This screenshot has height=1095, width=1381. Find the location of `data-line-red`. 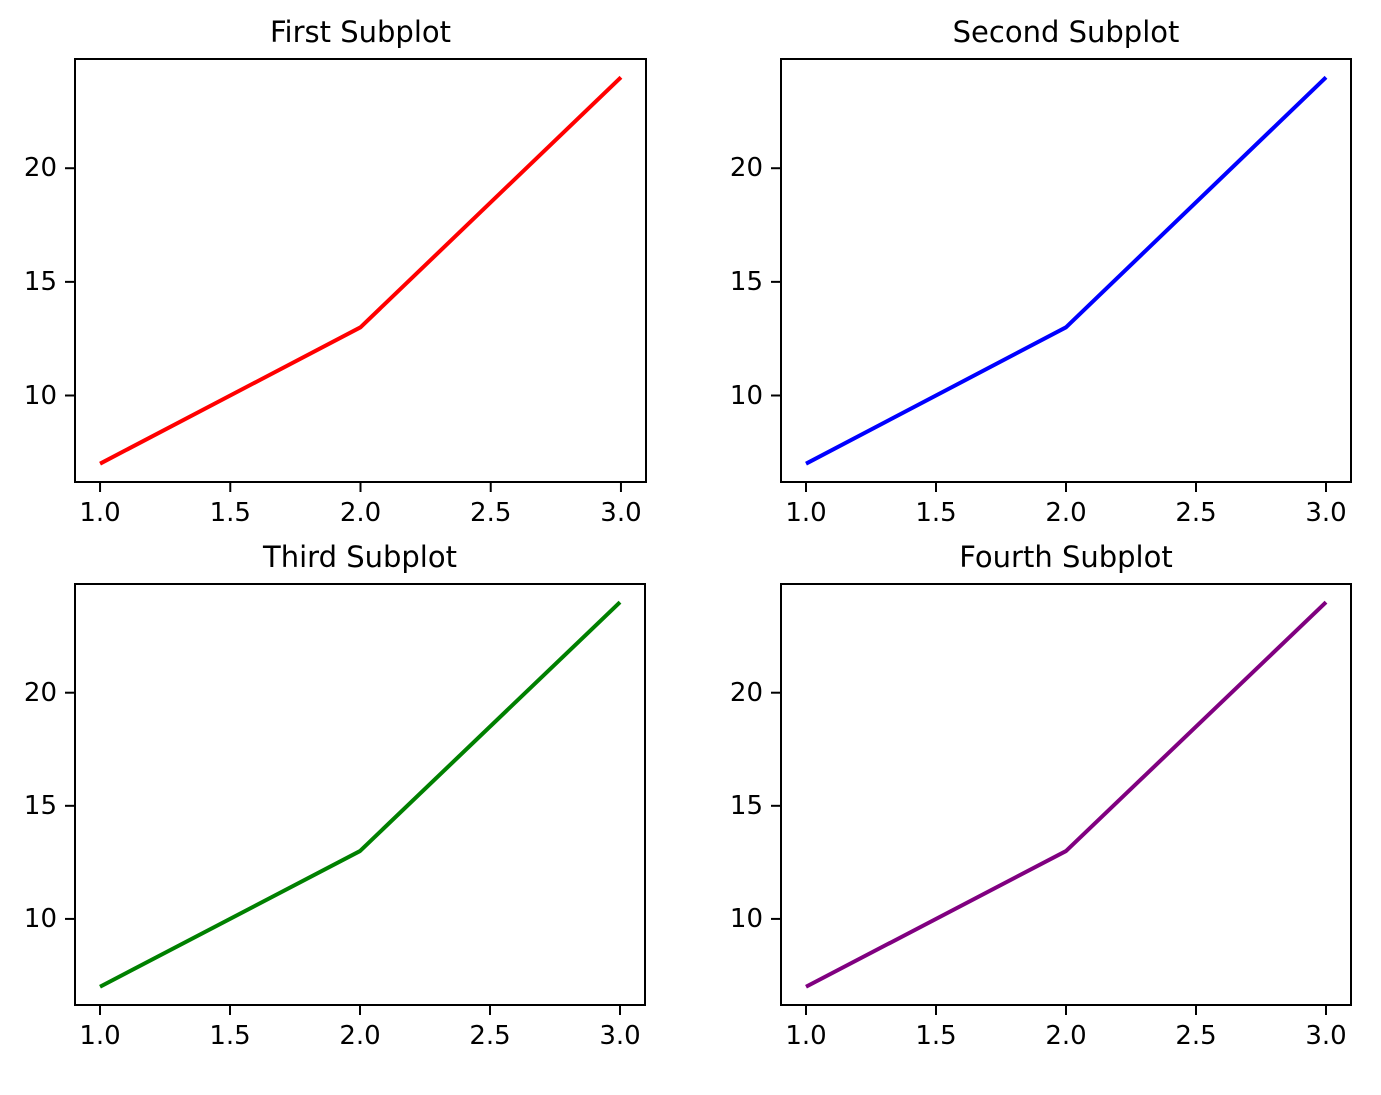

data-line-red is located at coordinates (361, 270).